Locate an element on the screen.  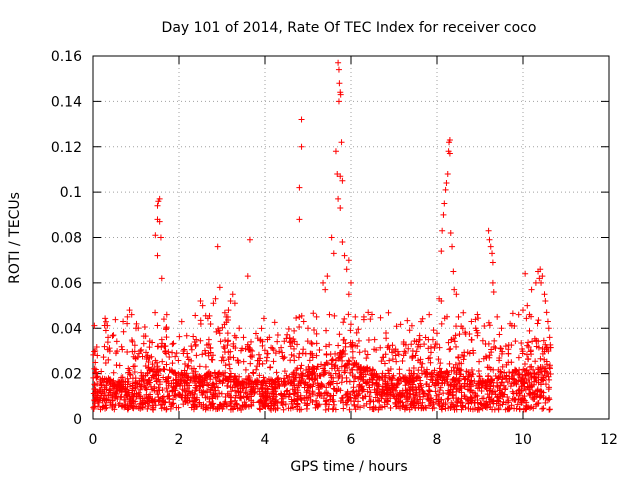
x-tick-label: 10 is located at coordinates (523, 440).